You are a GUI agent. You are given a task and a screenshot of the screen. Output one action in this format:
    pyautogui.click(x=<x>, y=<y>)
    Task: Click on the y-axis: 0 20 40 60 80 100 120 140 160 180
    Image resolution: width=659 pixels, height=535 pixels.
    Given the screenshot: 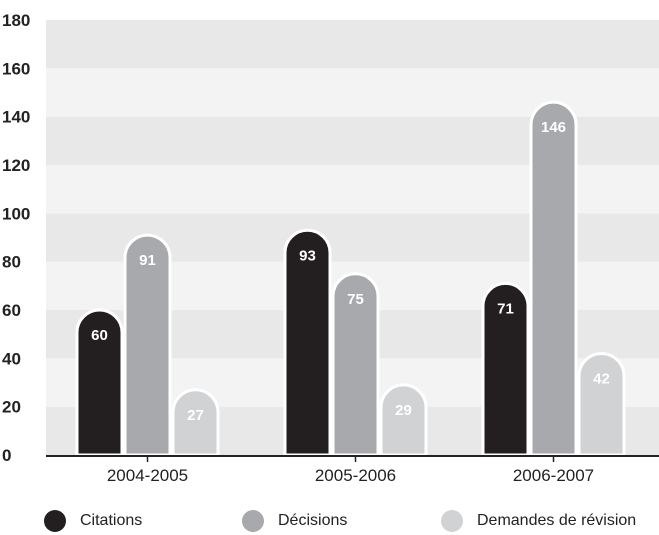 What is the action you would take?
    pyautogui.click(x=16, y=238)
    